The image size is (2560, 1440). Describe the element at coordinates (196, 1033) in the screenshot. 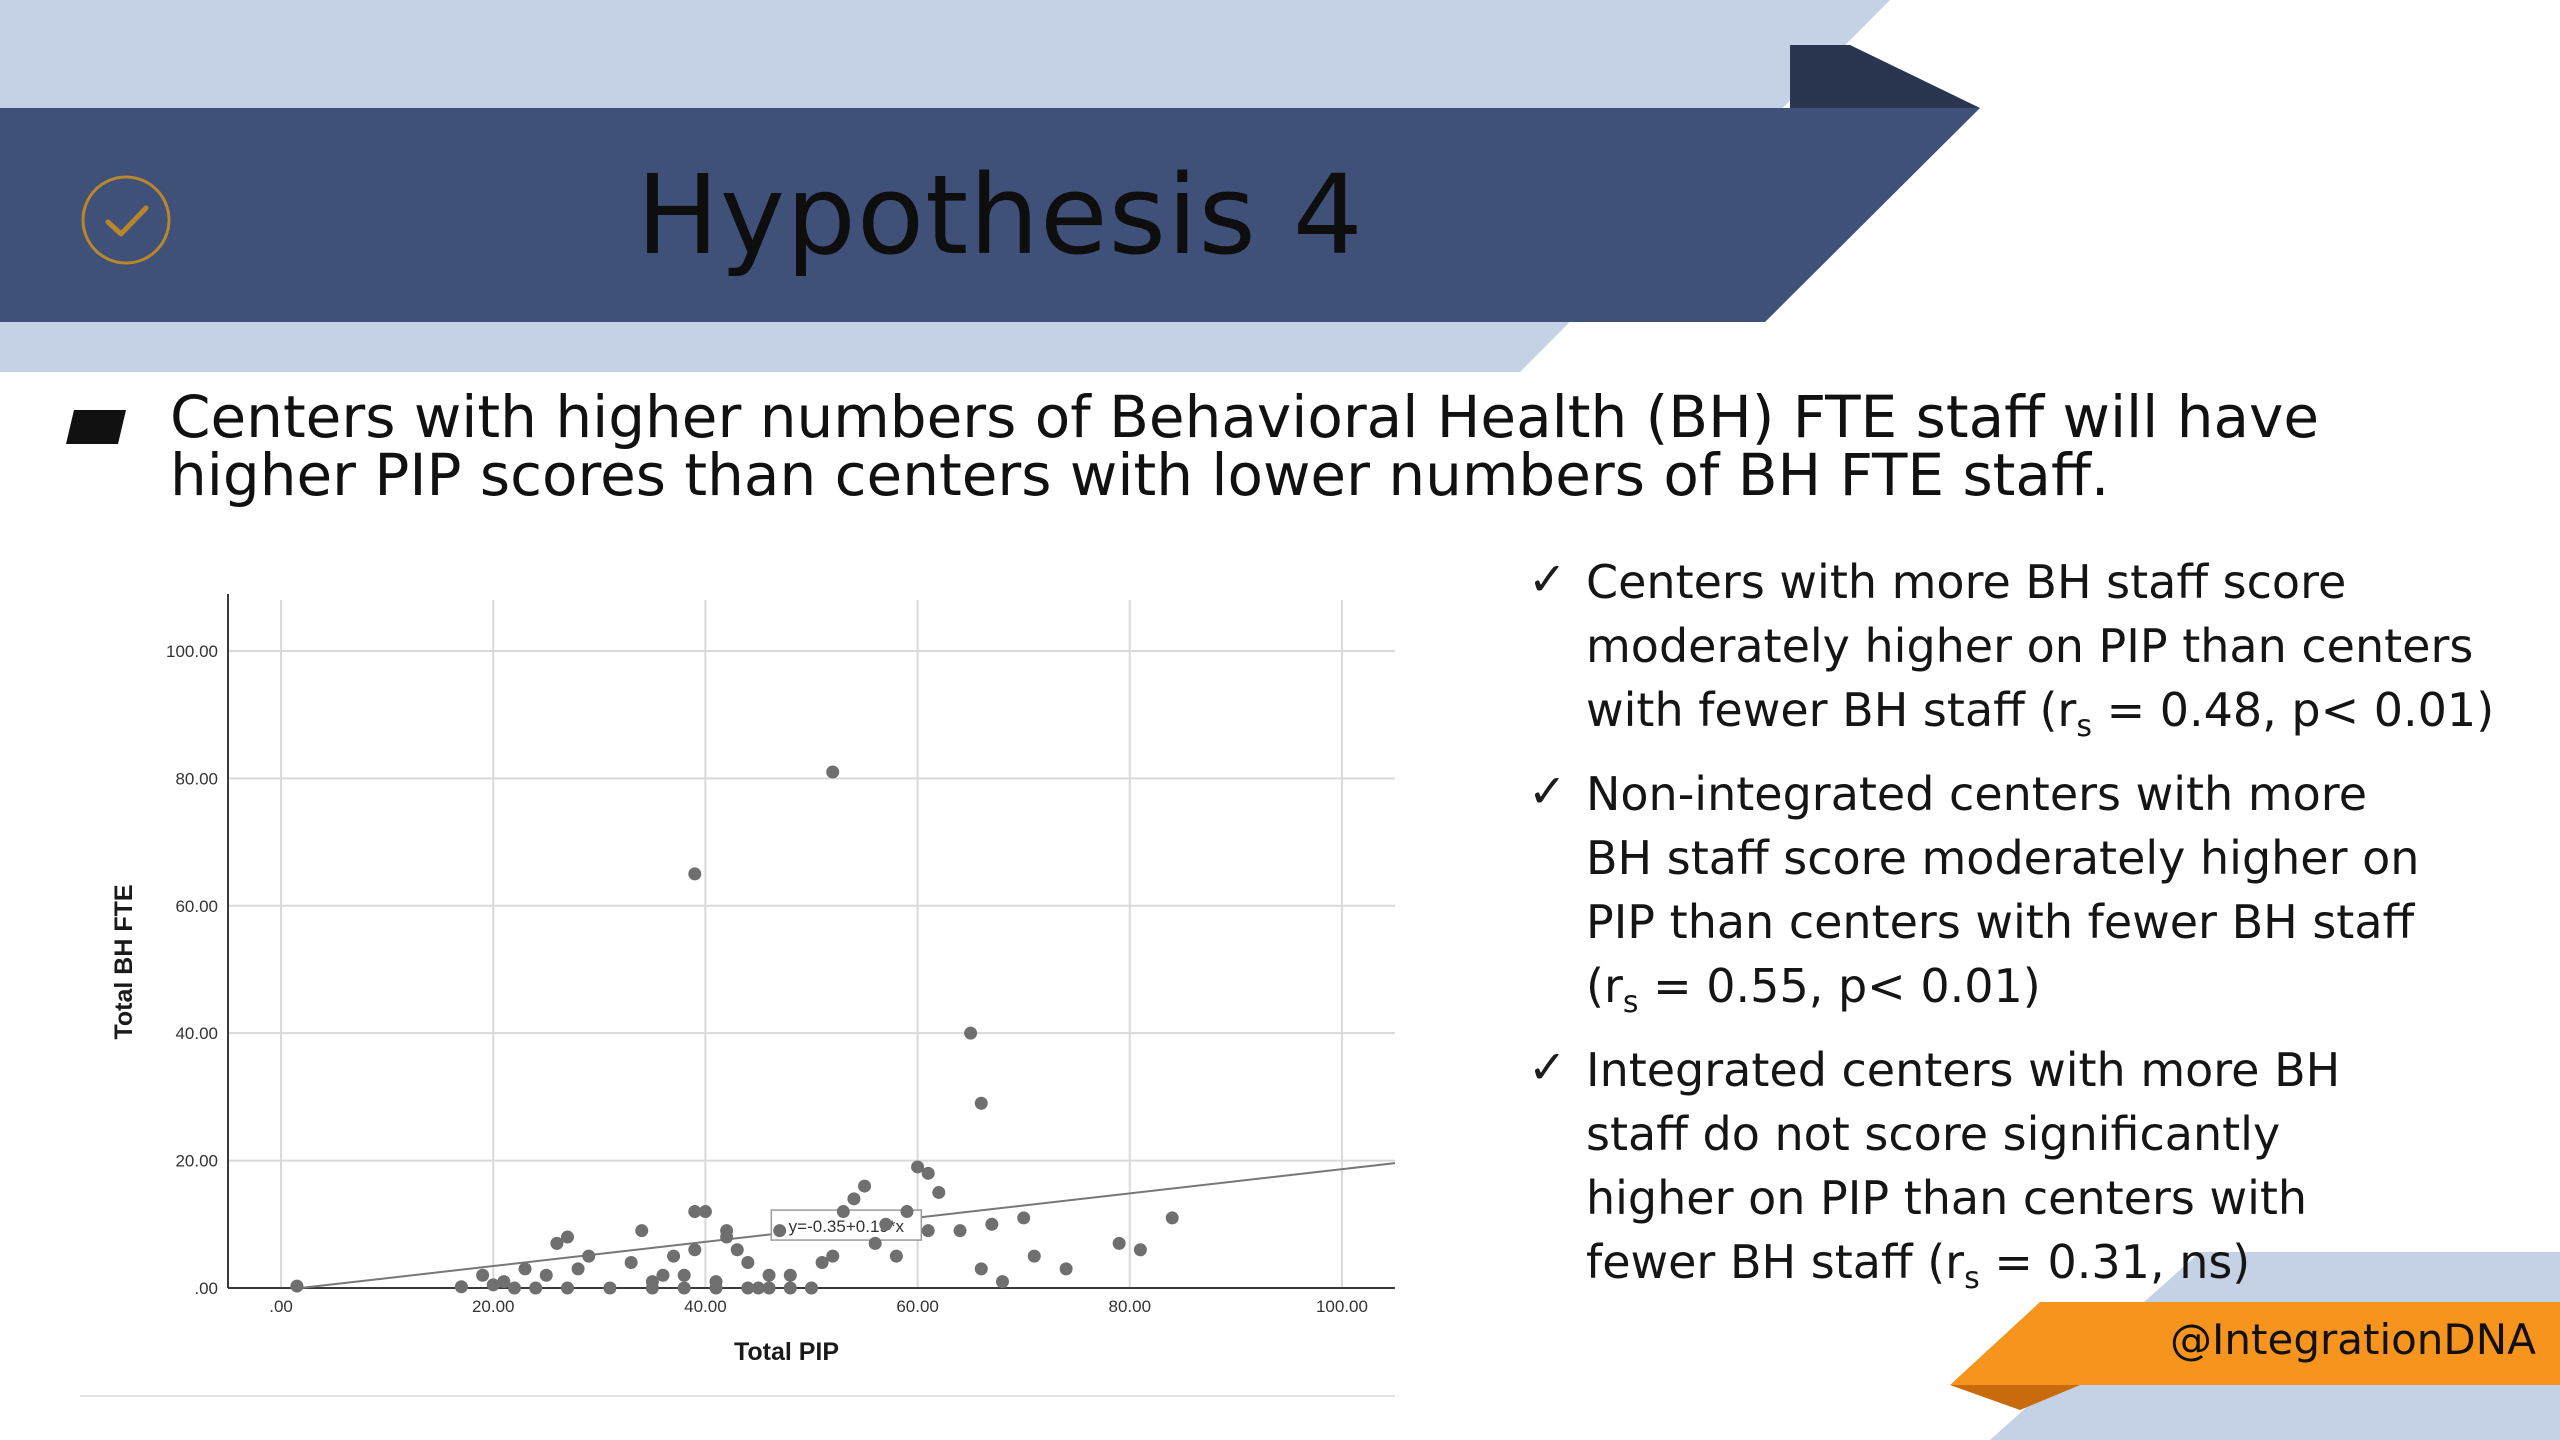

I see `y-tick-label: 40.00` at that location.